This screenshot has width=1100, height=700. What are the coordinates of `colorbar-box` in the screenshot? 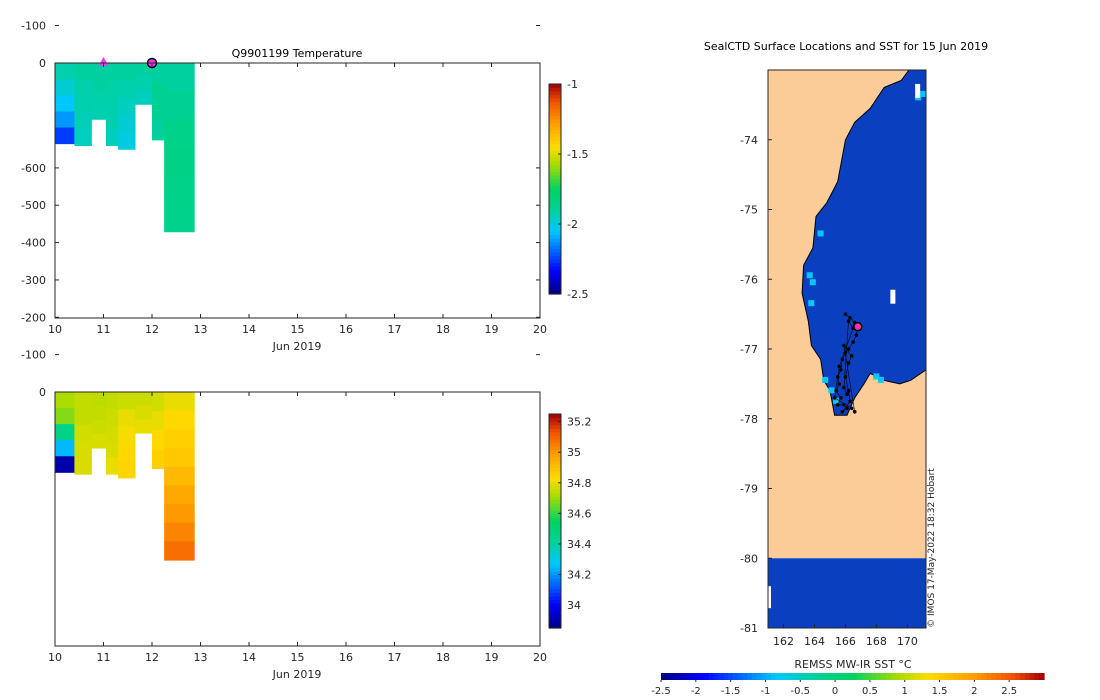 It's located at (555, 189).